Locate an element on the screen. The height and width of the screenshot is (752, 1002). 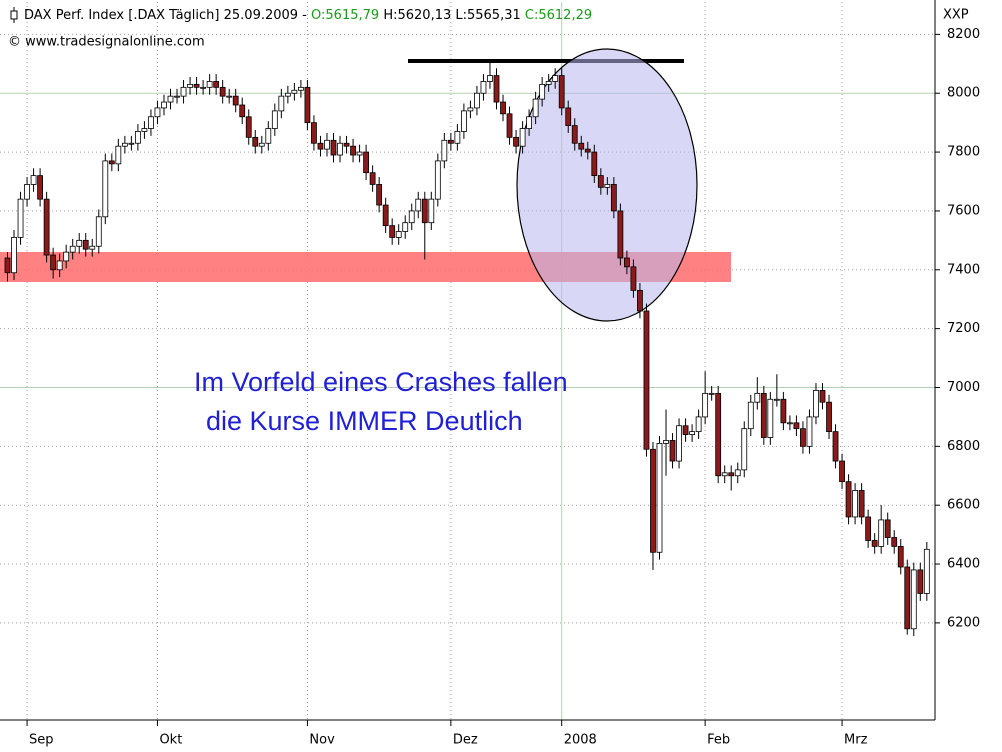
x-tick-label: Mrz is located at coordinates (856, 740).